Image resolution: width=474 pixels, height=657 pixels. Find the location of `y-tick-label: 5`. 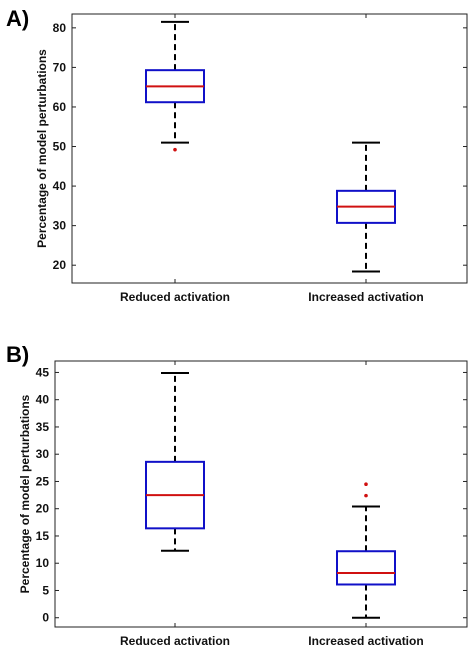

y-tick-label: 5 is located at coordinates (45, 590).